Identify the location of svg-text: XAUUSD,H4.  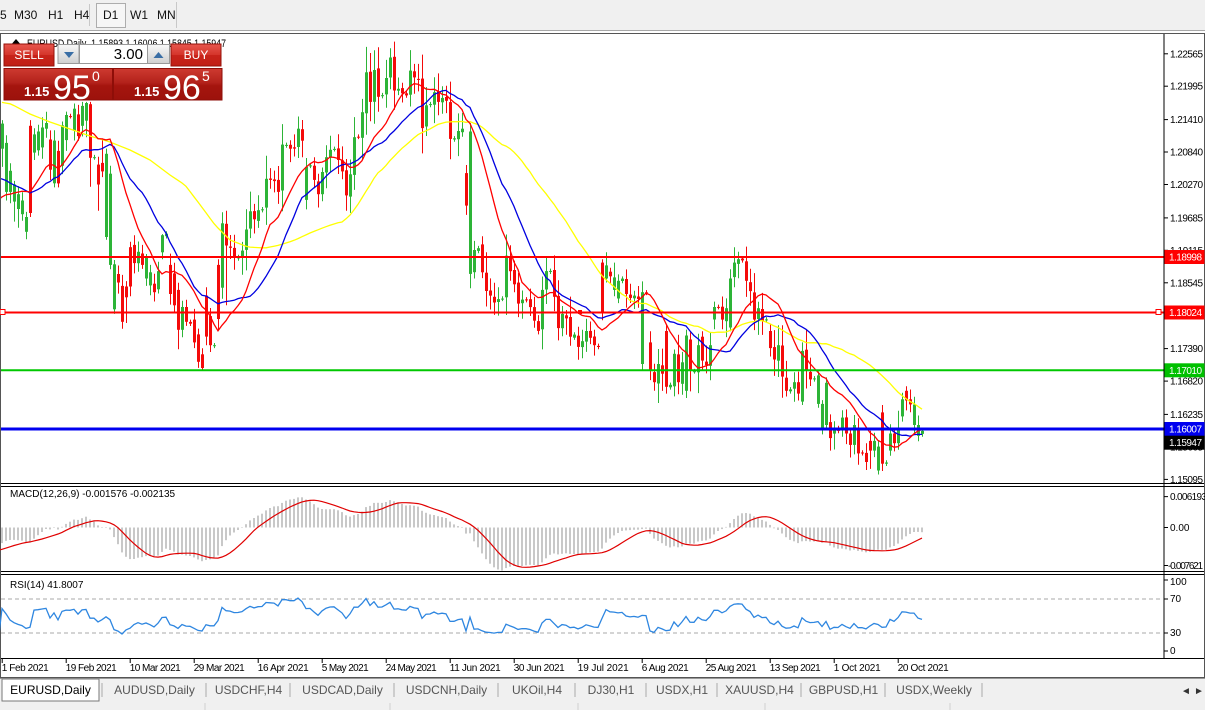
(759, 690).